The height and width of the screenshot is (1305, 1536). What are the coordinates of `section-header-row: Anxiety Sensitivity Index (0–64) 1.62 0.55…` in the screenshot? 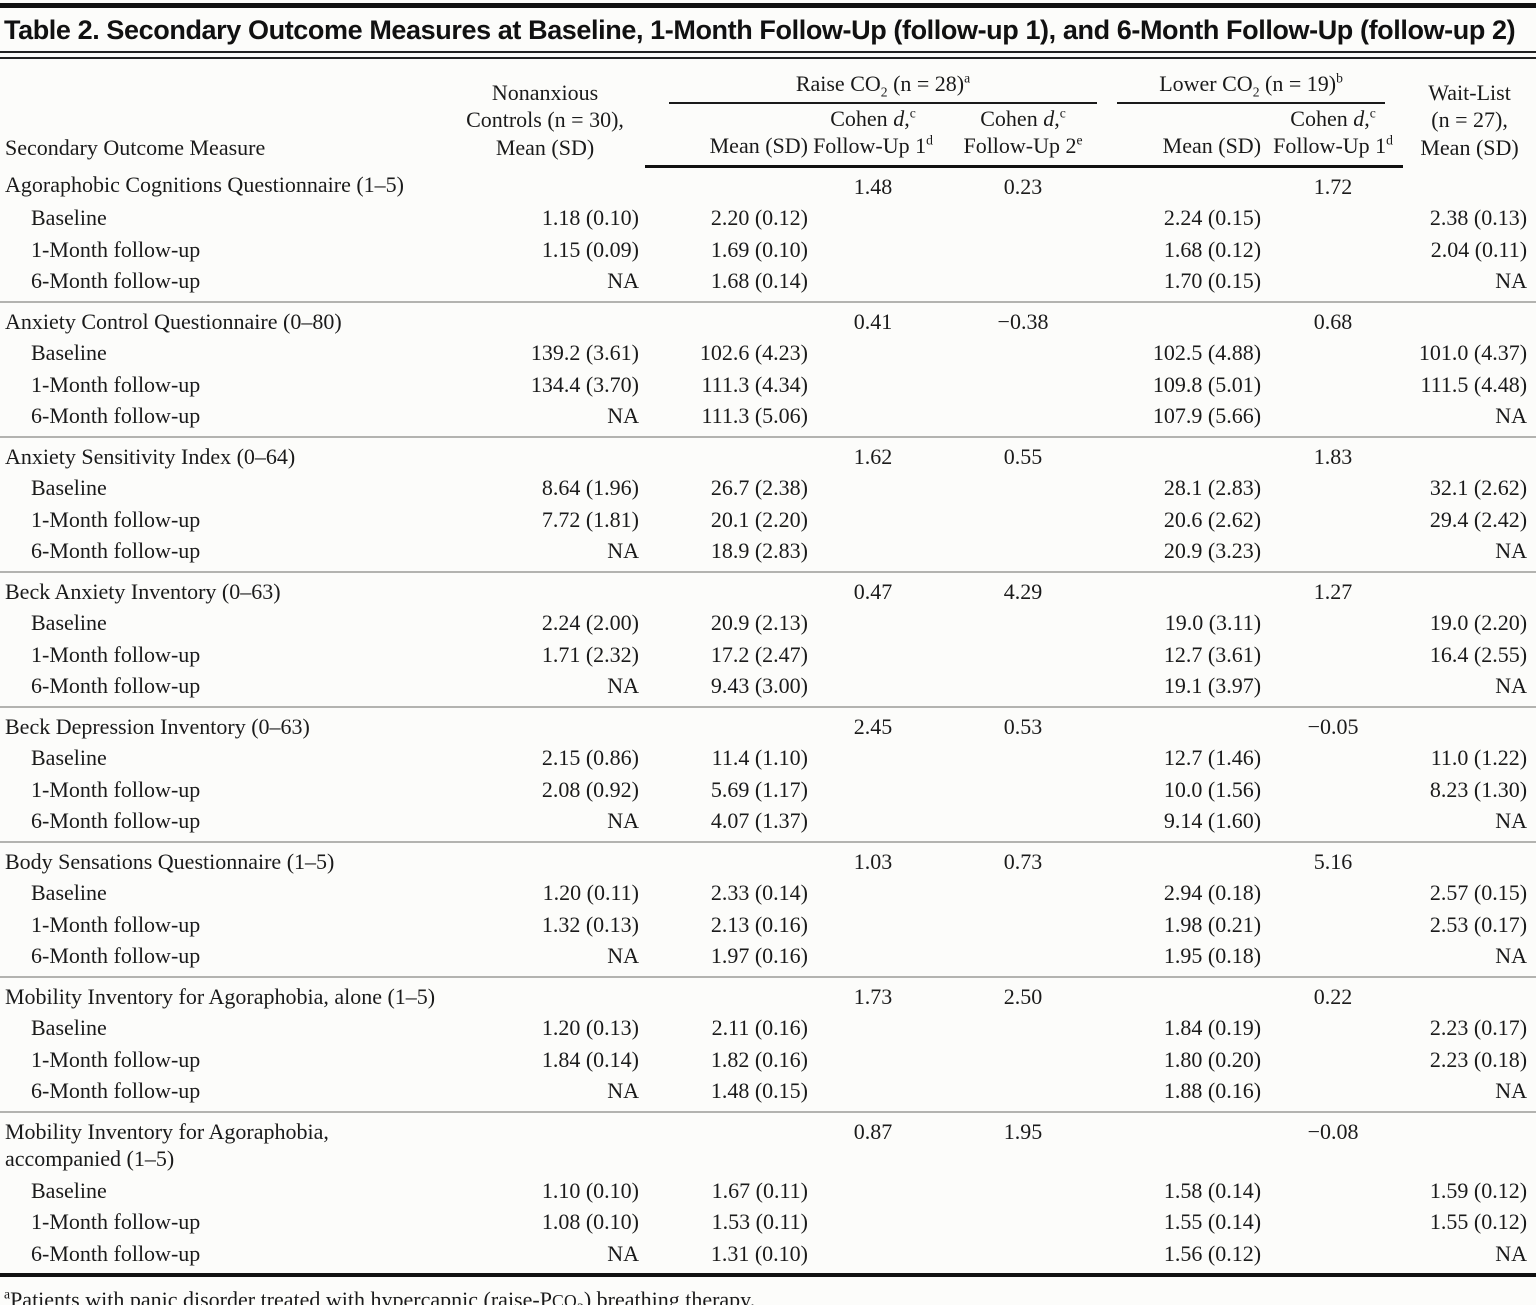 It's located at (768, 453).